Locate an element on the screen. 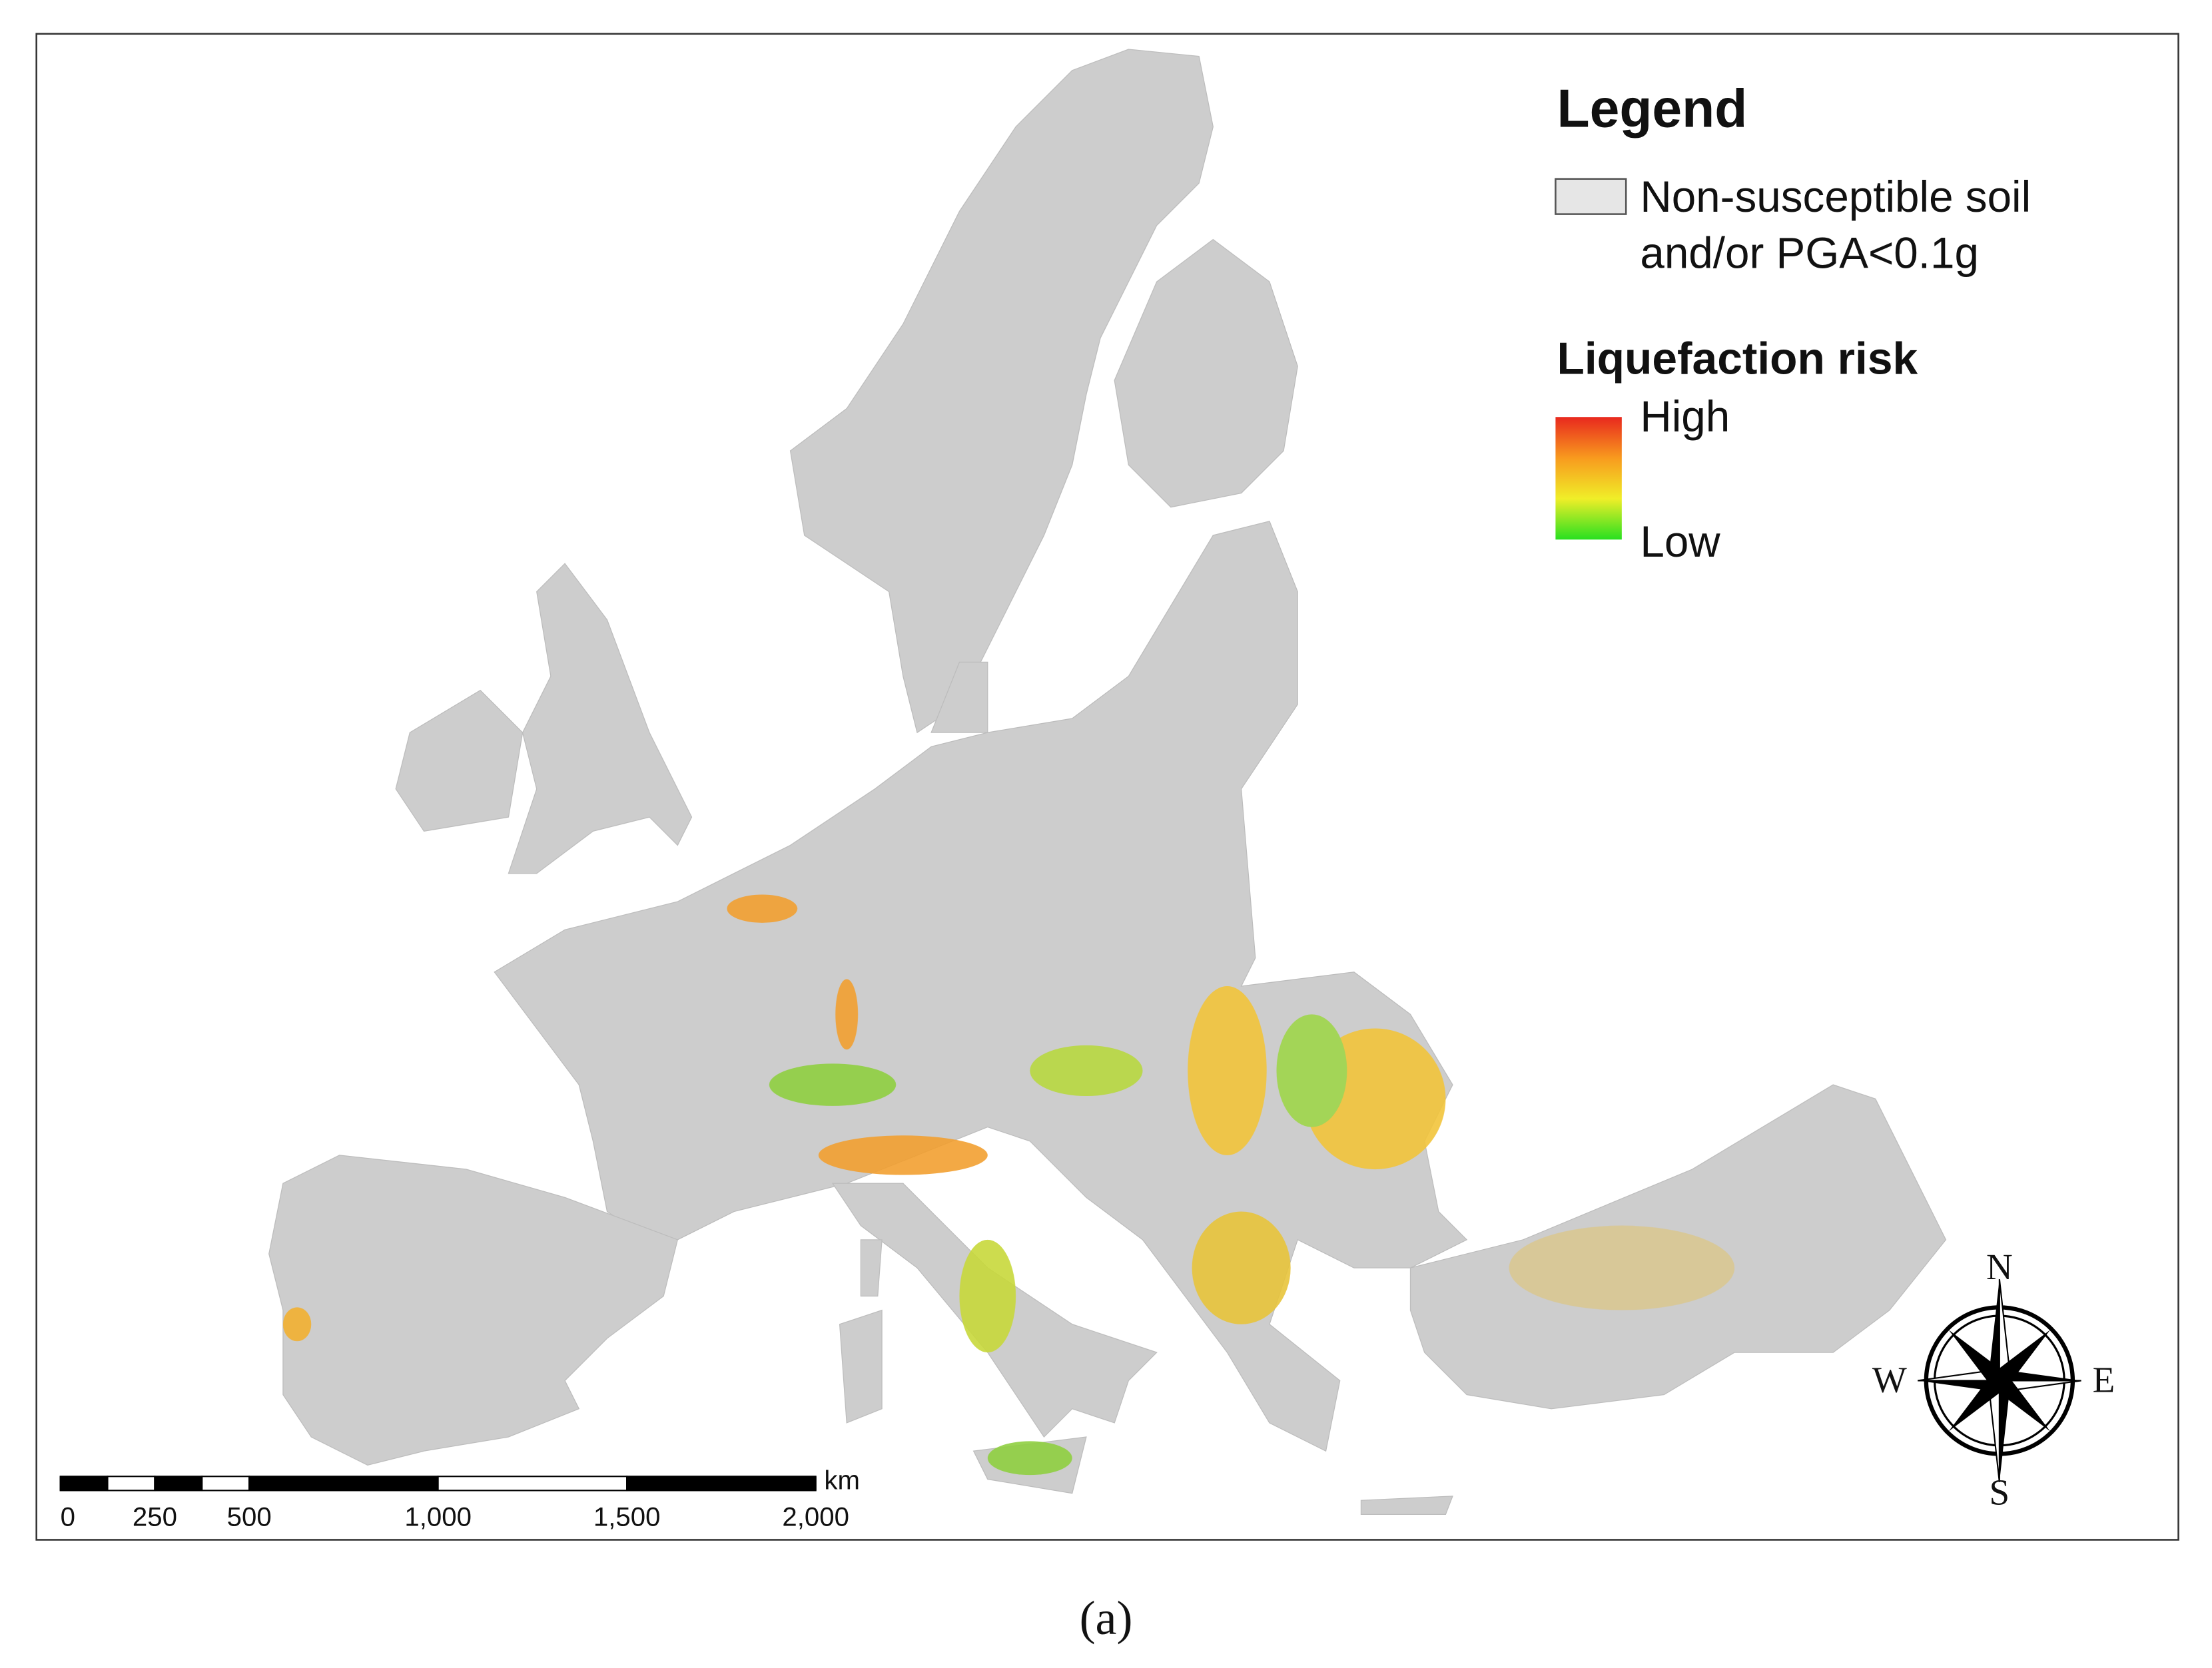  compass-w: W is located at coordinates (1889, 1380).